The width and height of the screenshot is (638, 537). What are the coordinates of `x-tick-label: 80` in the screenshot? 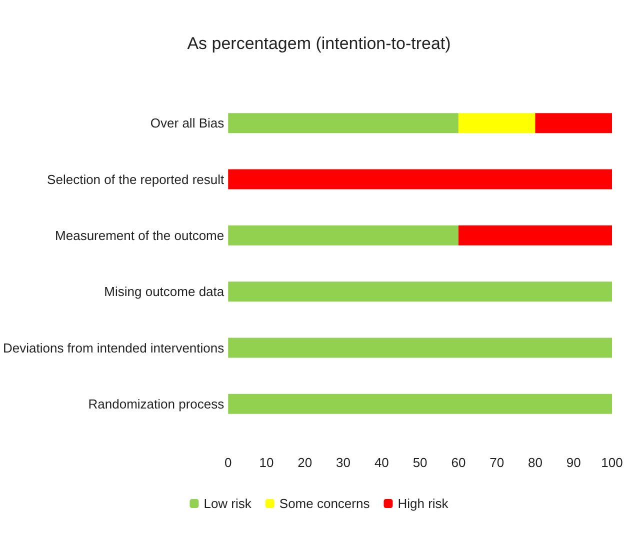 It's located at (535, 462).